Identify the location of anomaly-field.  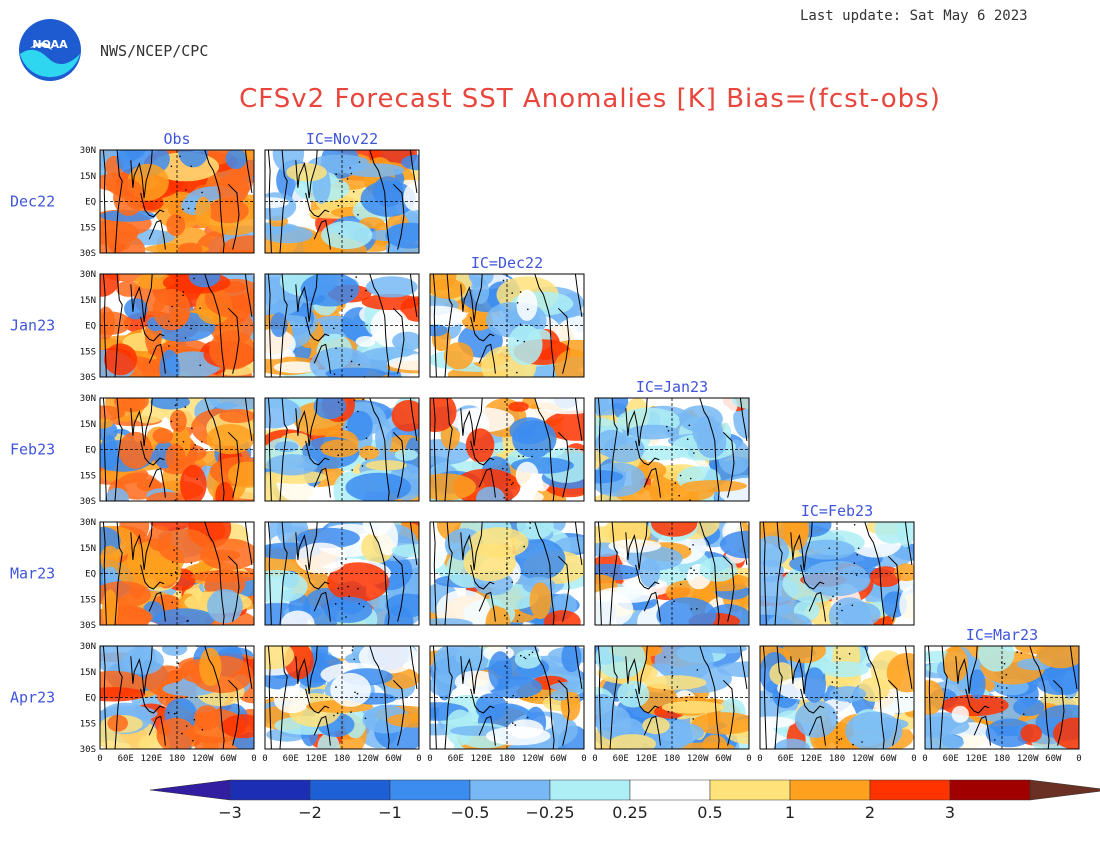
(342, 449).